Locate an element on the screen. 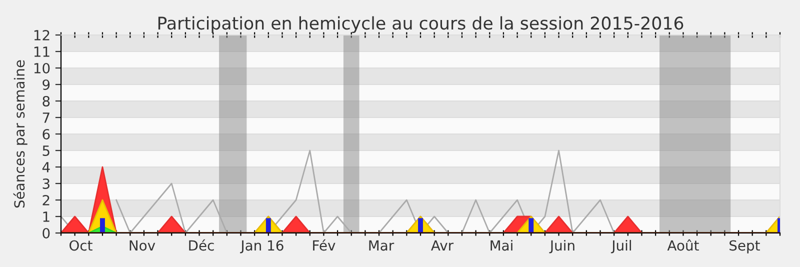 This screenshot has width=800, height=267. y-tick-label: 9 is located at coordinates (46, 84).